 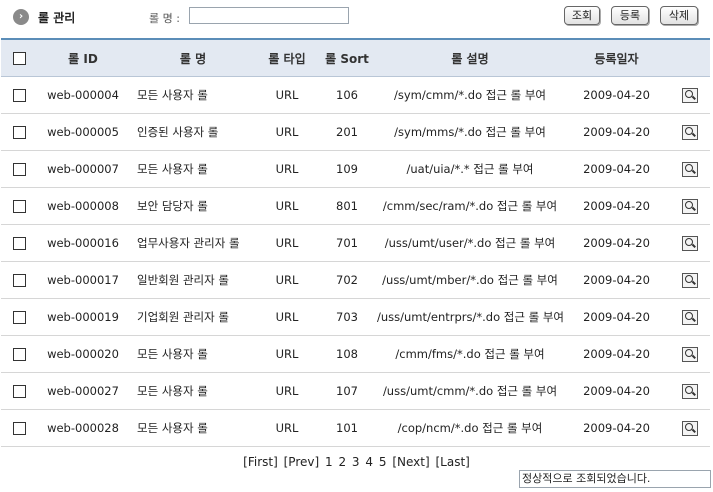 What do you see at coordinates (193, 57) in the screenshot?
I see `column-header-role-name: 롤 명` at bounding box center [193, 57].